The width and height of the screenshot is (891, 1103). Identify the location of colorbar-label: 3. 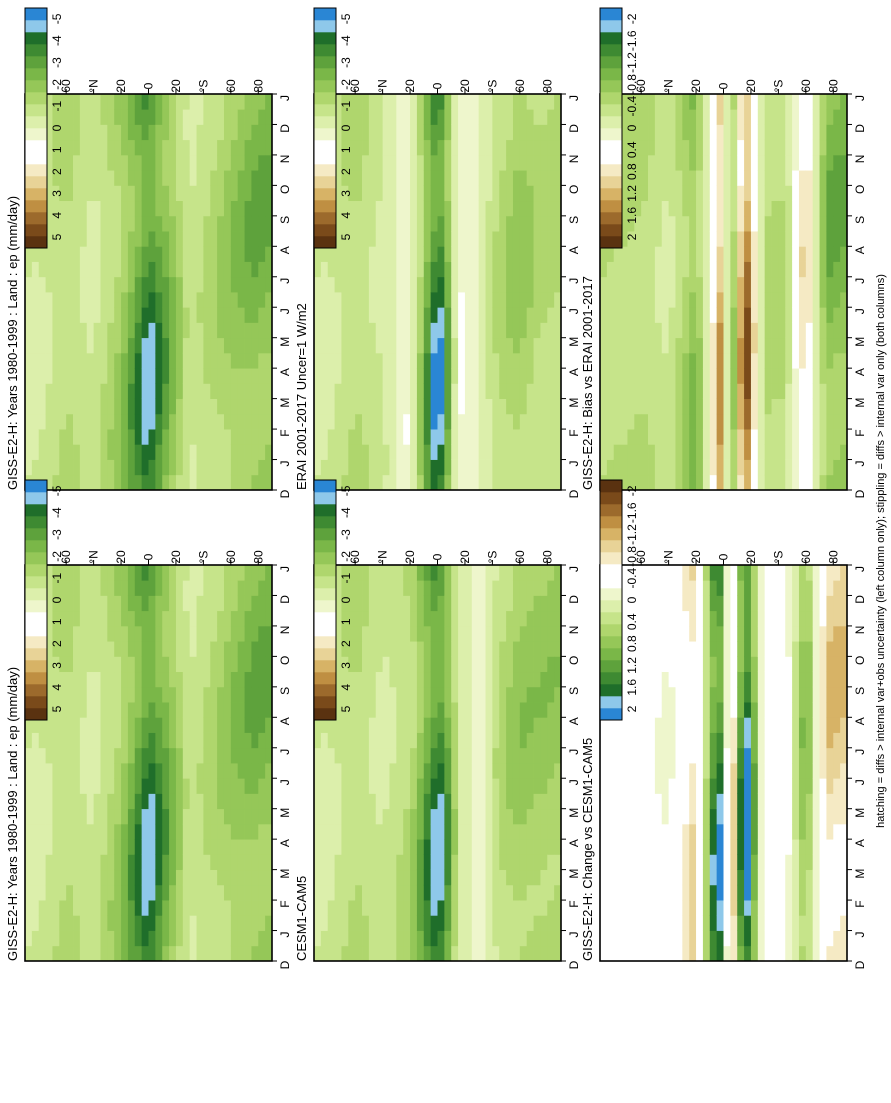
(346, 193).